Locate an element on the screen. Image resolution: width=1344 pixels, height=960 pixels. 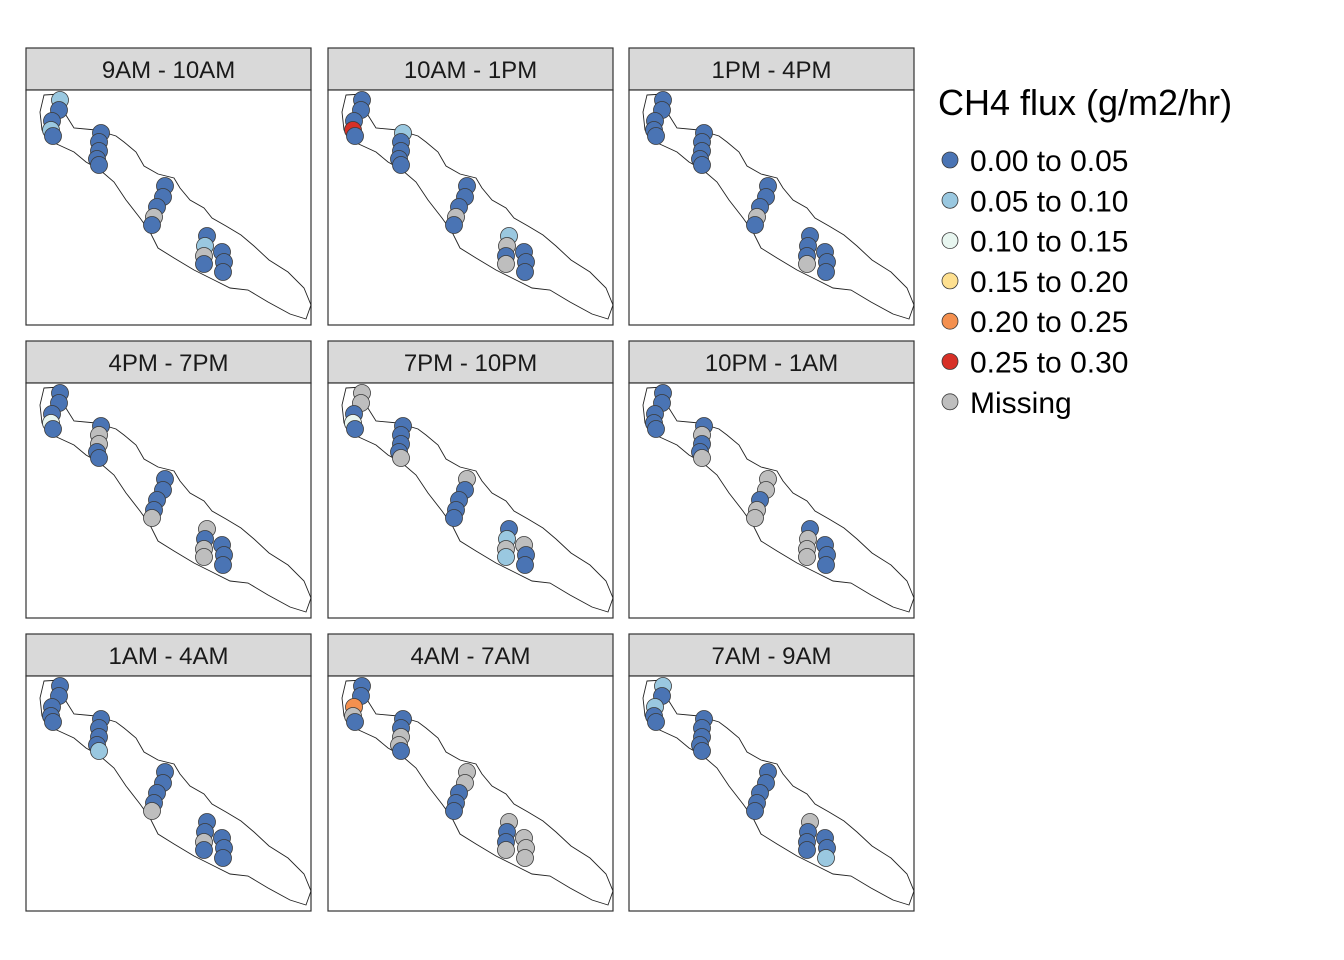
facet-strip-label: 10AM - 1PM is located at coordinates (470, 70).